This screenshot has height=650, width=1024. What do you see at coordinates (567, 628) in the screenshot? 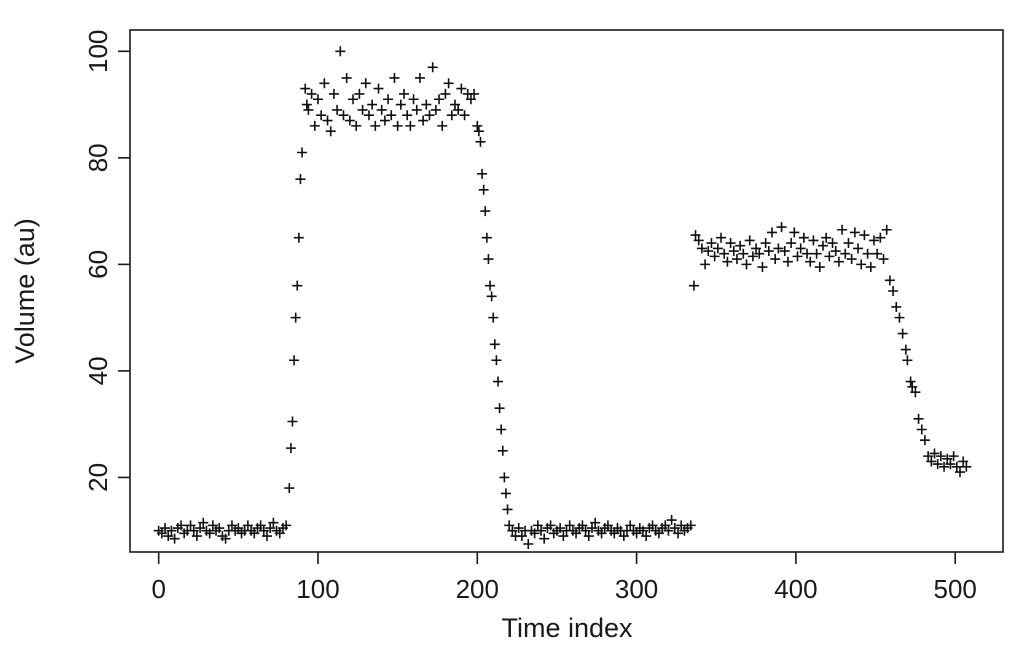
I see `x-axis-title: Time index` at bounding box center [567, 628].